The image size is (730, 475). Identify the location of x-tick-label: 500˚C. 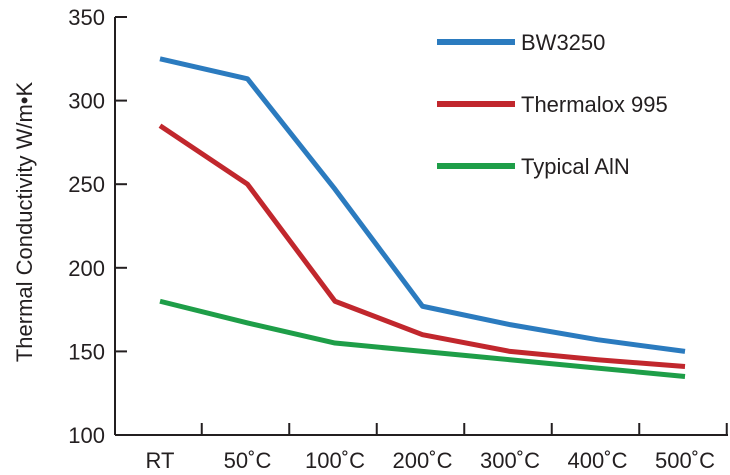
(685, 460).